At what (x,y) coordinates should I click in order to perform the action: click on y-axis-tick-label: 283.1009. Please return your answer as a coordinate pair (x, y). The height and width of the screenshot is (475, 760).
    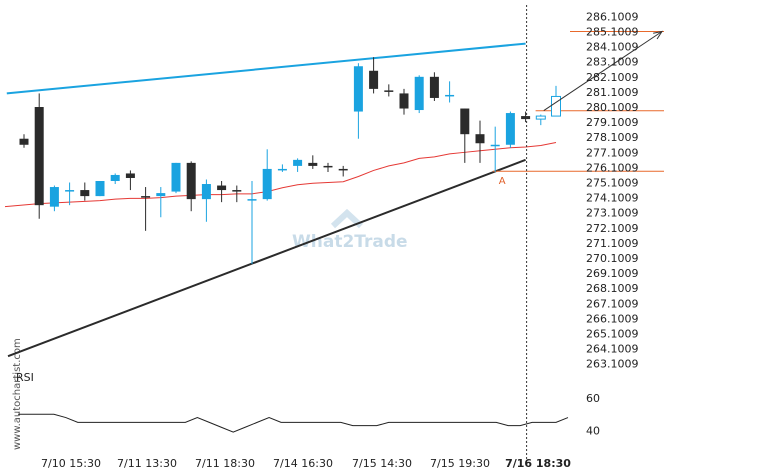
    Looking at the image, I should click on (612, 62).